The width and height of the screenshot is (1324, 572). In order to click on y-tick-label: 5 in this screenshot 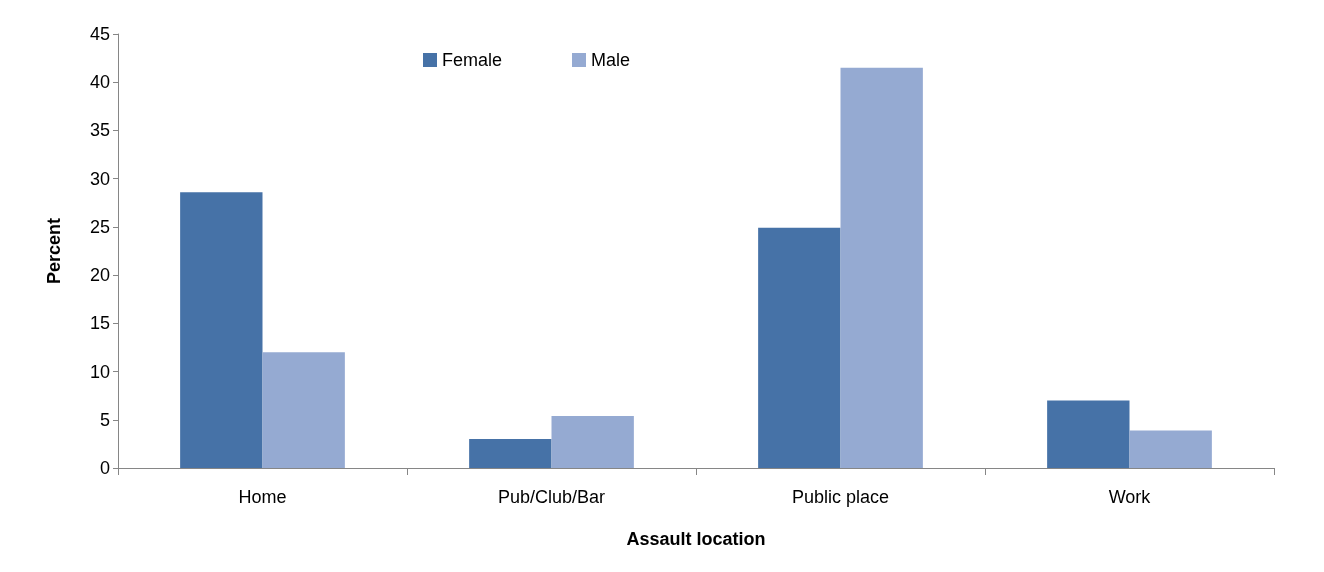, I will do `click(104, 419)`.